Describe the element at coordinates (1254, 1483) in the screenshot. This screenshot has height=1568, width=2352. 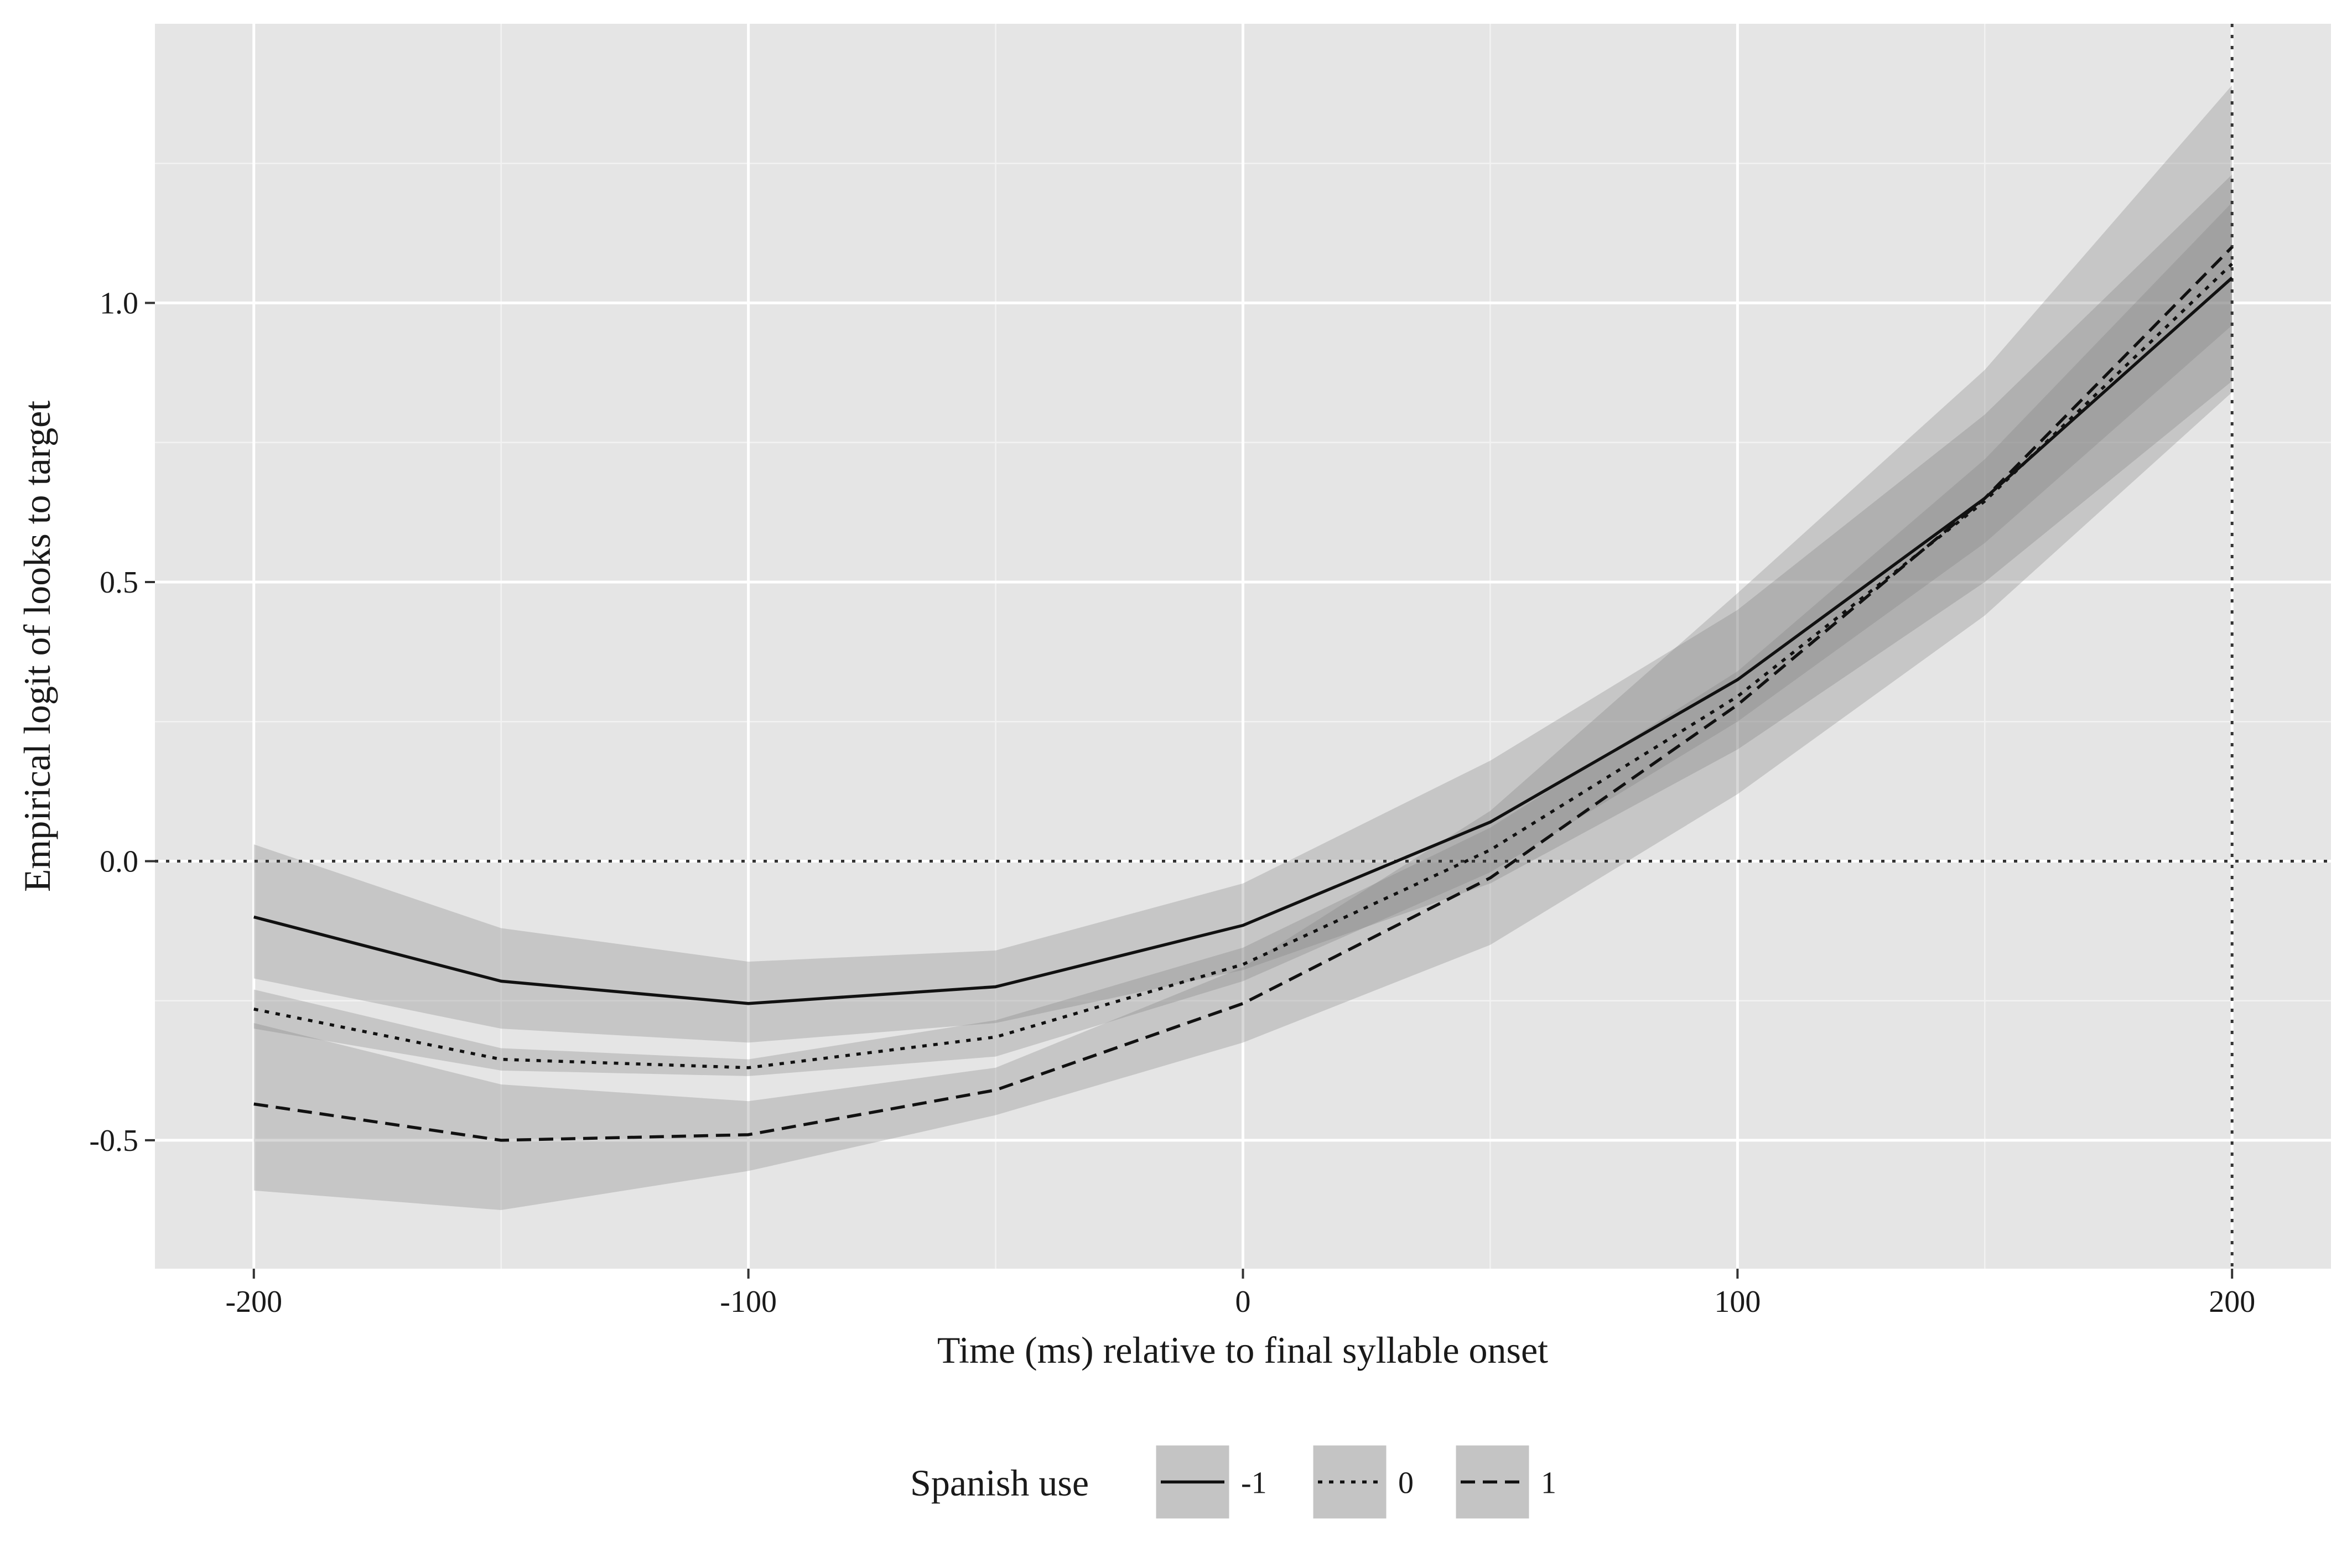
I see `legend-label--1: -1` at that location.